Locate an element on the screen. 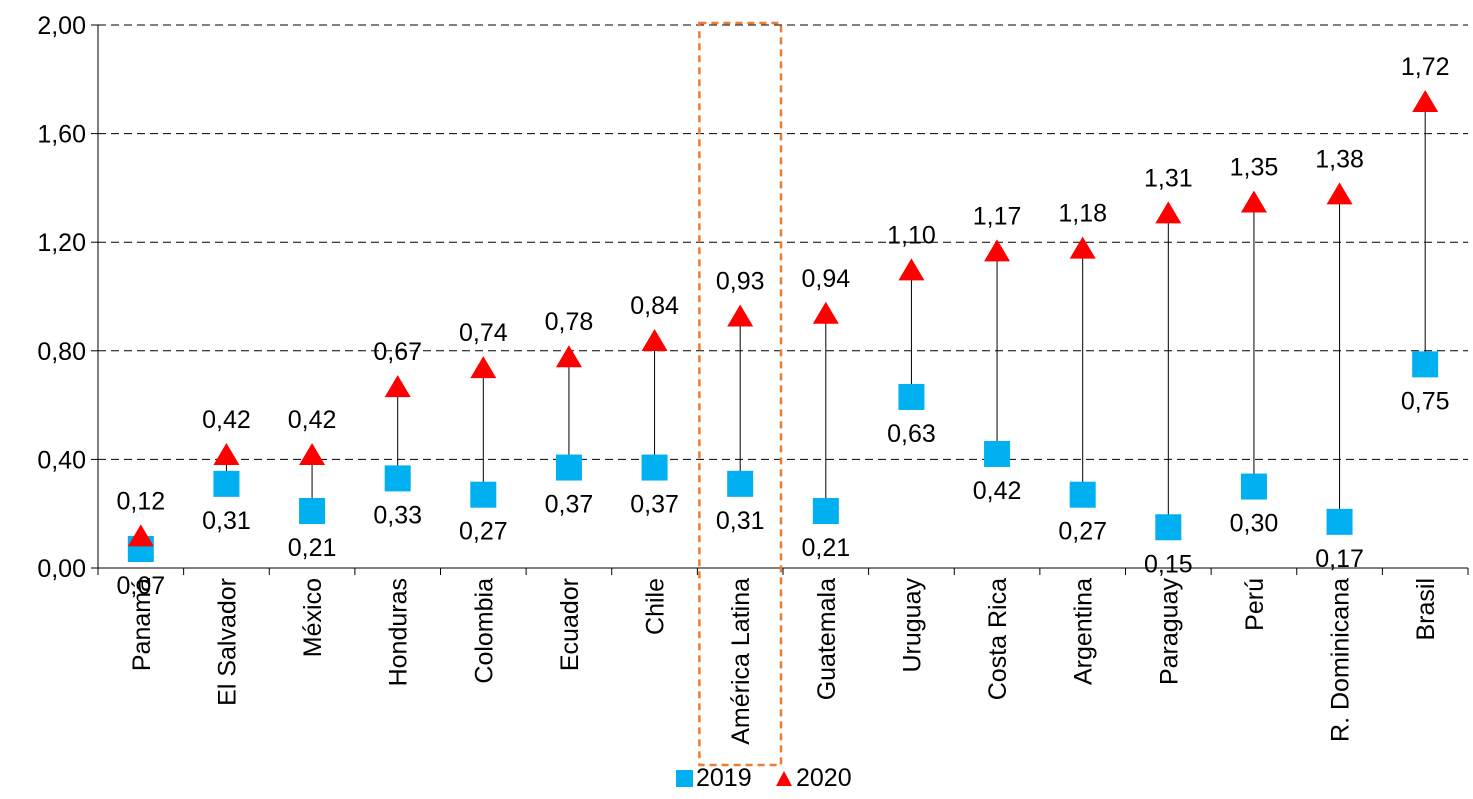  x-tick-label: Brasil is located at coordinates (1426, 609).